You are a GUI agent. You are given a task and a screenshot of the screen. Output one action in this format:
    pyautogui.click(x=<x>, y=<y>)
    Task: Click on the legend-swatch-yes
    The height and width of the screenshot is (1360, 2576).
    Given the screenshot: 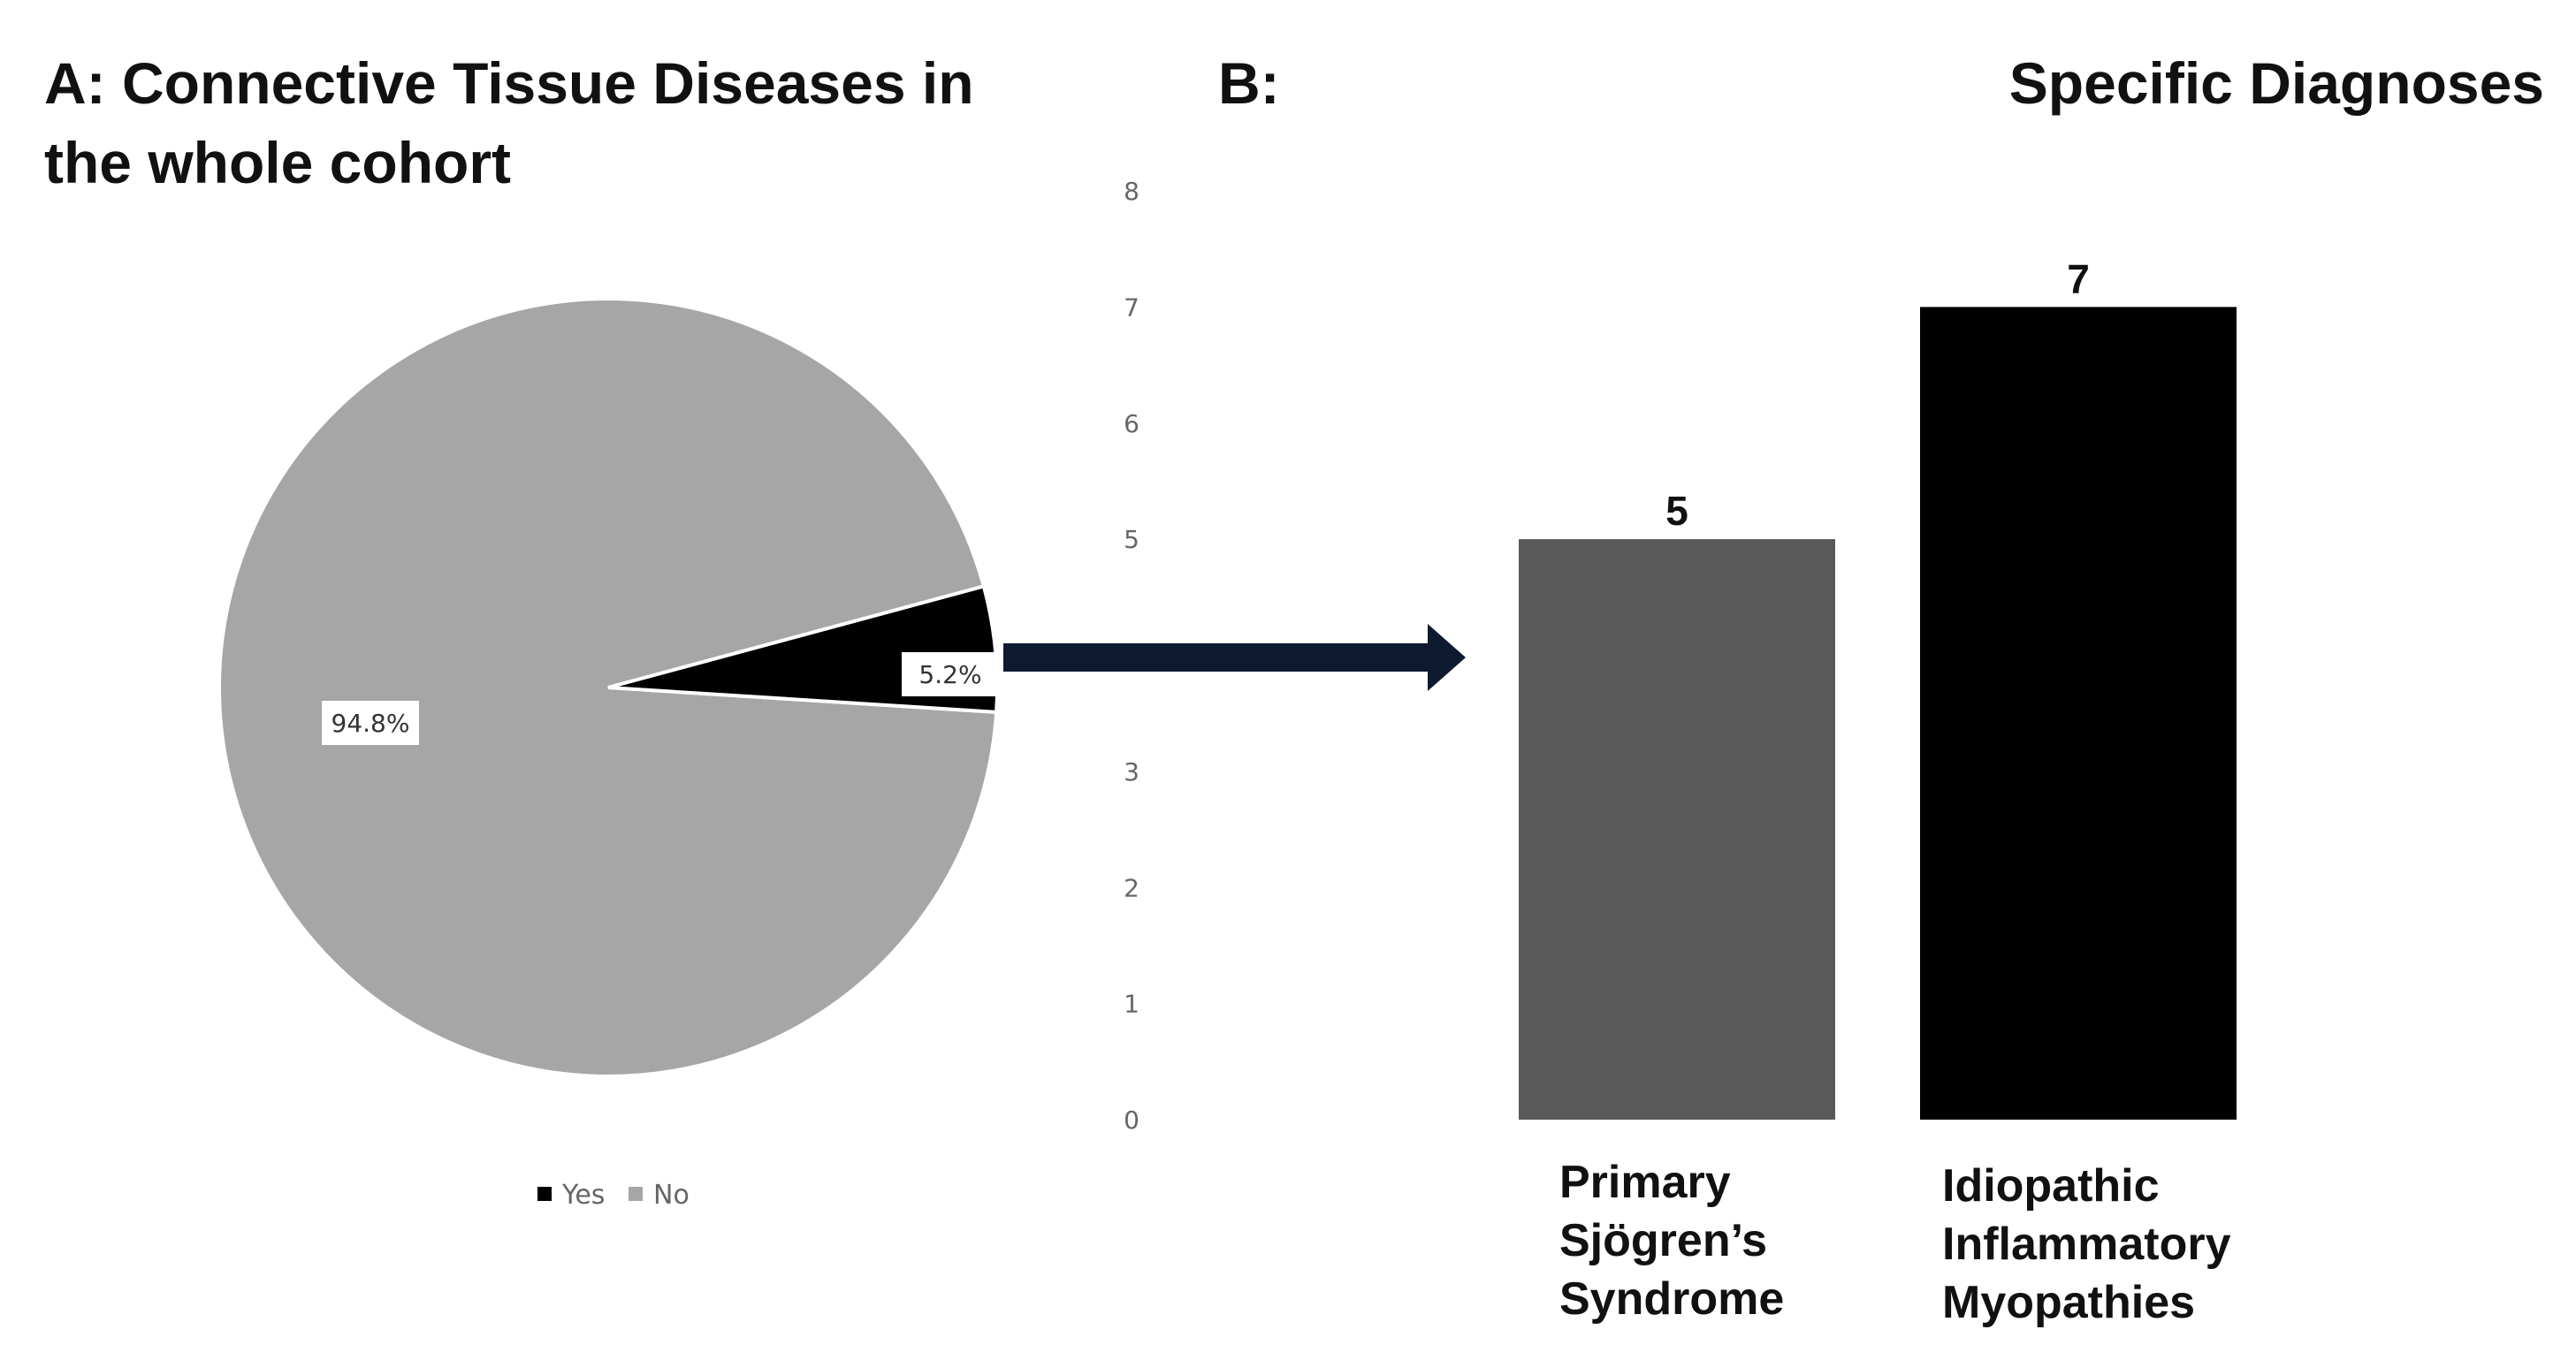 What is the action you would take?
    pyautogui.click(x=544, y=1194)
    